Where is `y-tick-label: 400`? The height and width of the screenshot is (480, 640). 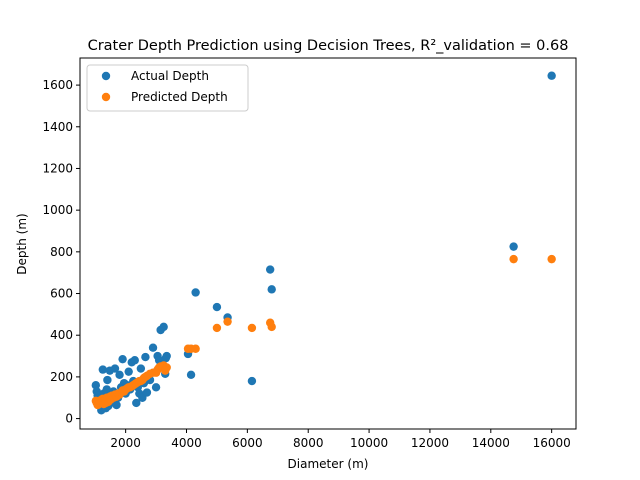
y-tick-label: 400 is located at coordinates (61, 335).